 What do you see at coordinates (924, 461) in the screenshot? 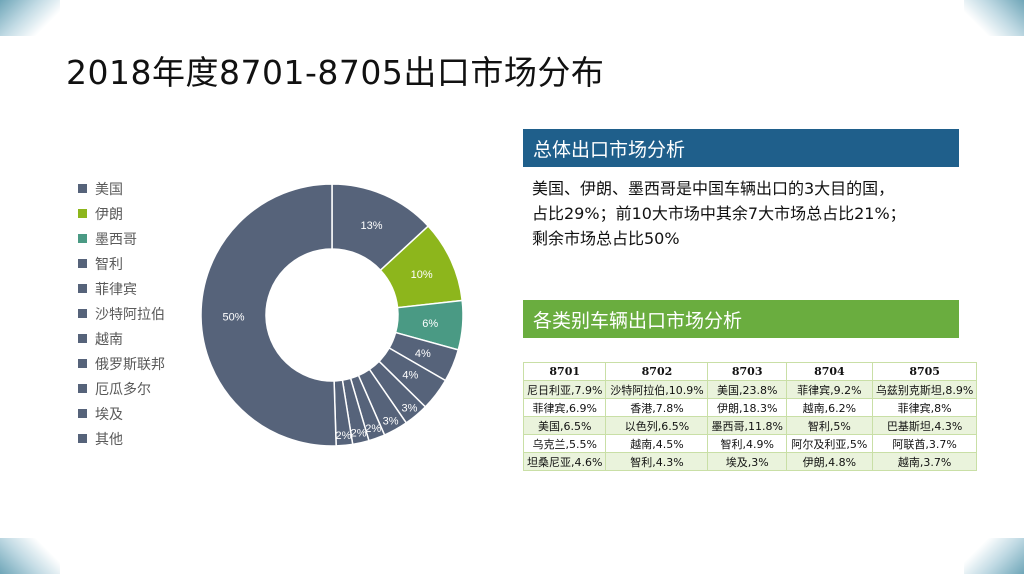
I see `table-cell: 越南,3.7%` at bounding box center [924, 461].